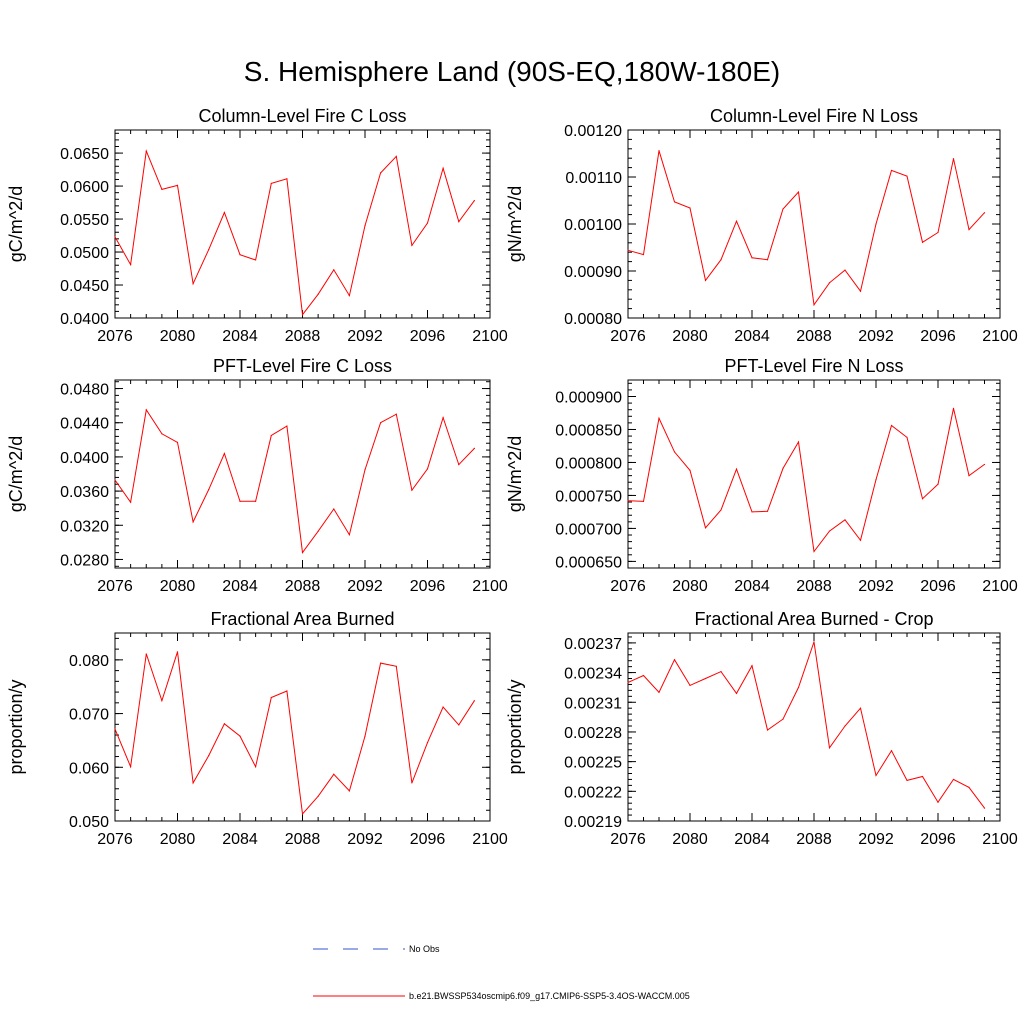 This screenshot has height=1024, width=1024. What do you see at coordinates (512, 71) in the screenshot?
I see `figure-title: S. Hemisphere Land (90S-EQ,180W-180E)` at bounding box center [512, 71].